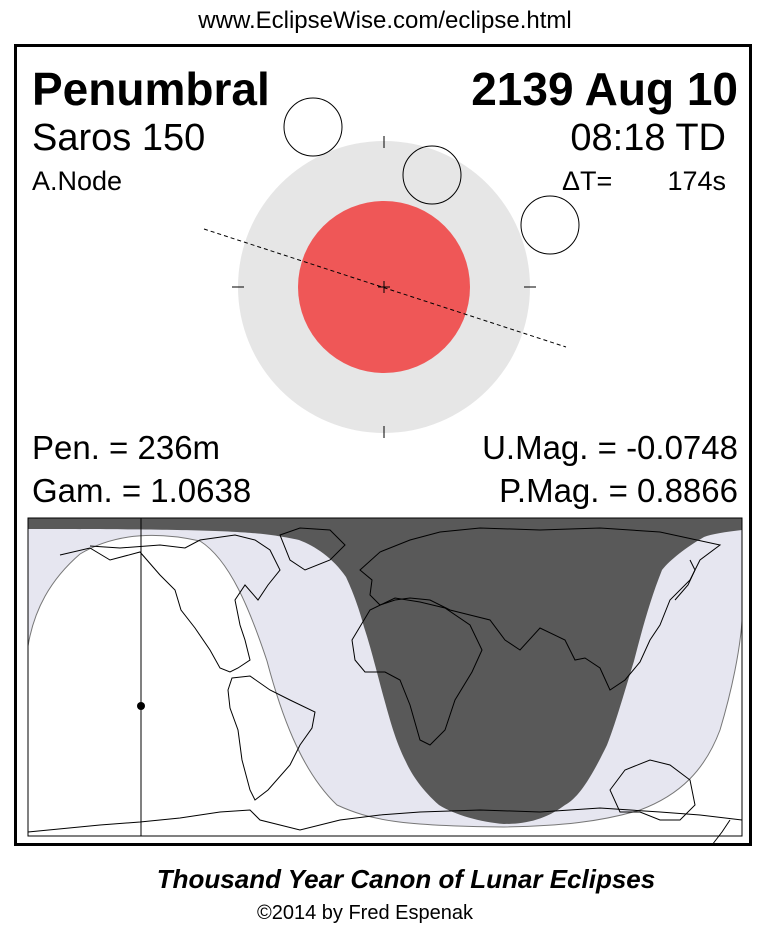  What do you see at coordinates (141, 706) in the screenshot?
I see `greatest-eclipse-point` at bounding box center [141, 706].